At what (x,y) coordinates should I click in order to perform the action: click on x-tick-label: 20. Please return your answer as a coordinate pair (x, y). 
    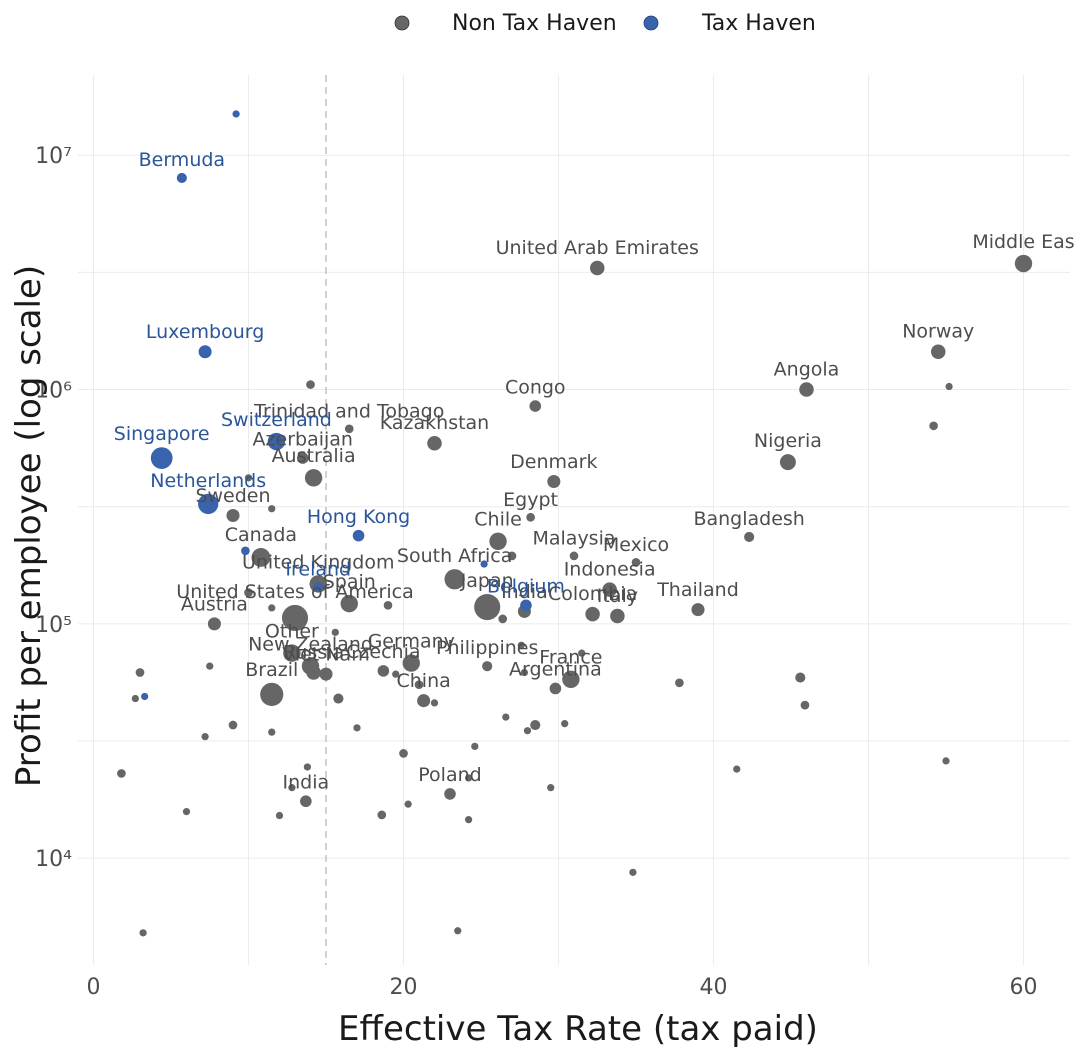
    Looking at the image, I should click on (404, 987).